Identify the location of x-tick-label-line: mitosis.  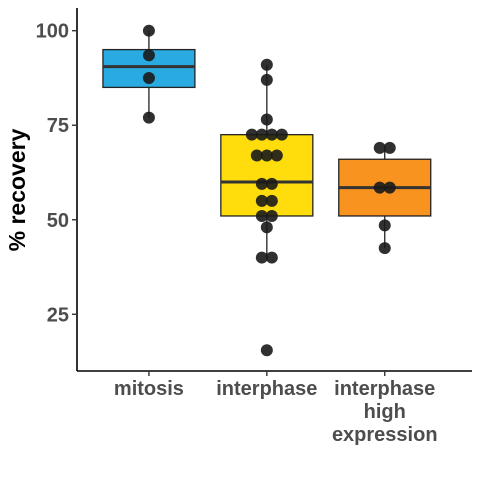
(149, 389).